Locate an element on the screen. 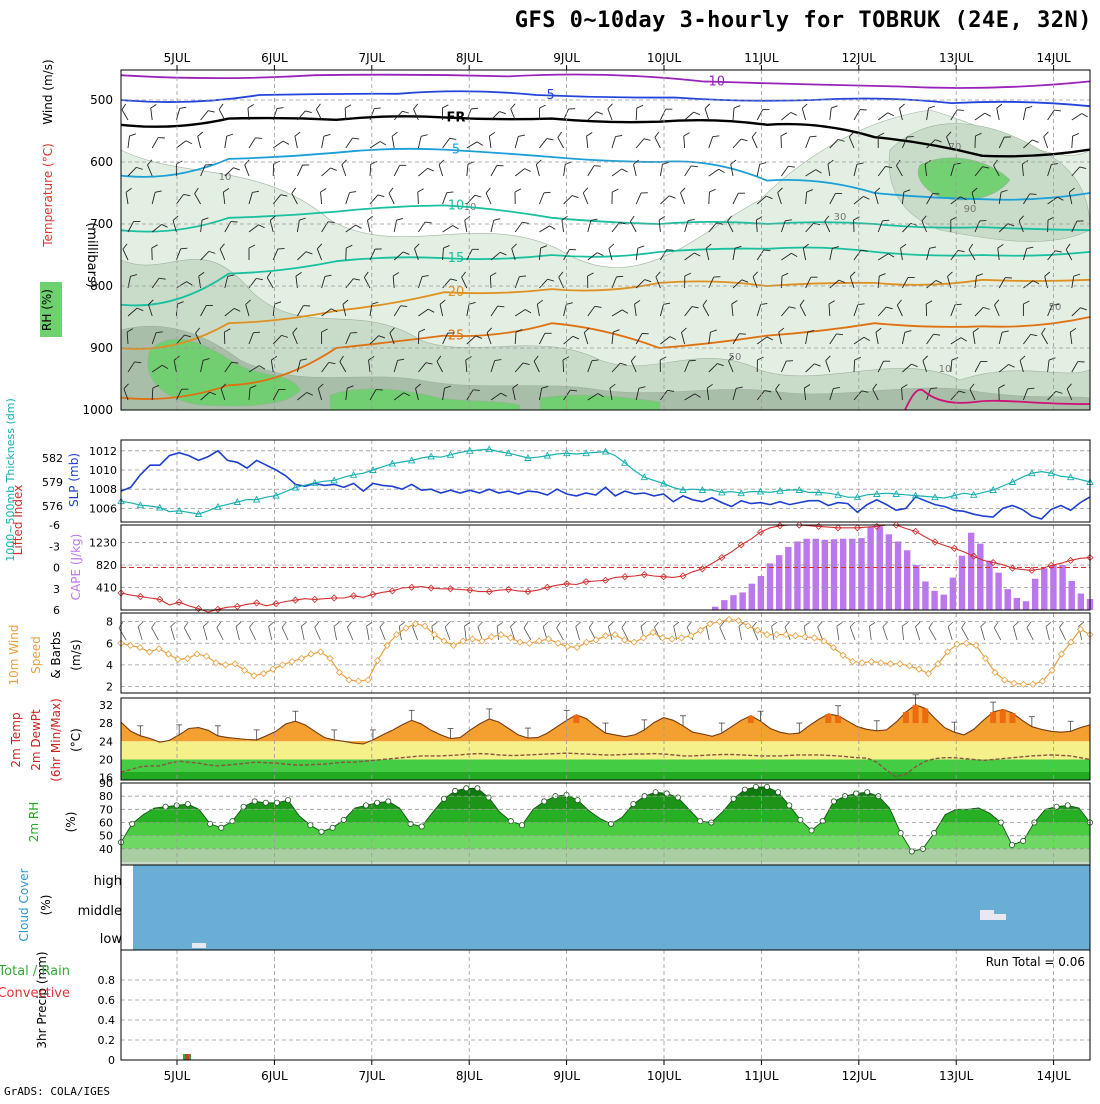 The image size is (1100, 1104). precip-legend-total: Total / Rain is located at coordinates (35, 971).